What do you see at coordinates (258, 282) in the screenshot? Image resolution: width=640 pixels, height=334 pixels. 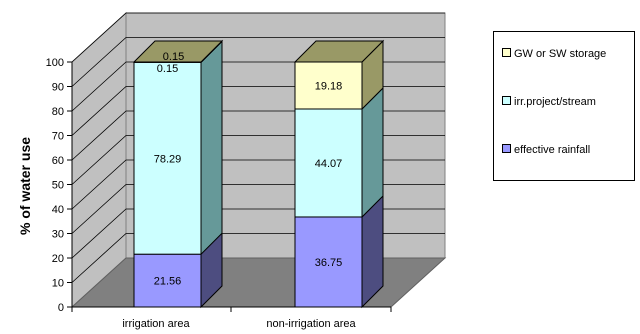 I see `floor` at bounding box center [258, 282].